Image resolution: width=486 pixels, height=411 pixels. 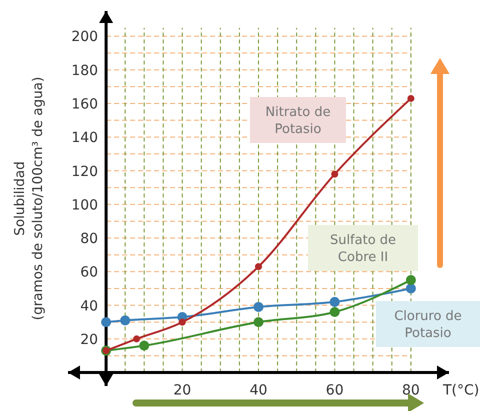 I want to click on y-tick-label: 60, so click(x=89, y=272).